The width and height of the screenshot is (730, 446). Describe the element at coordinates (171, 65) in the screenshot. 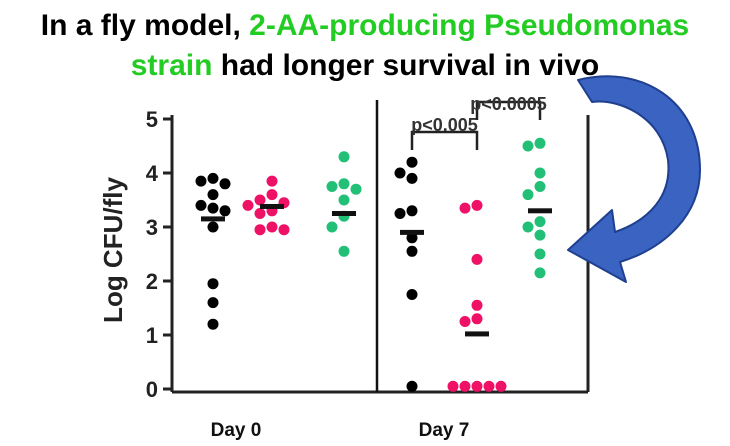

I see `headline-highlight-2: strain` at that location.